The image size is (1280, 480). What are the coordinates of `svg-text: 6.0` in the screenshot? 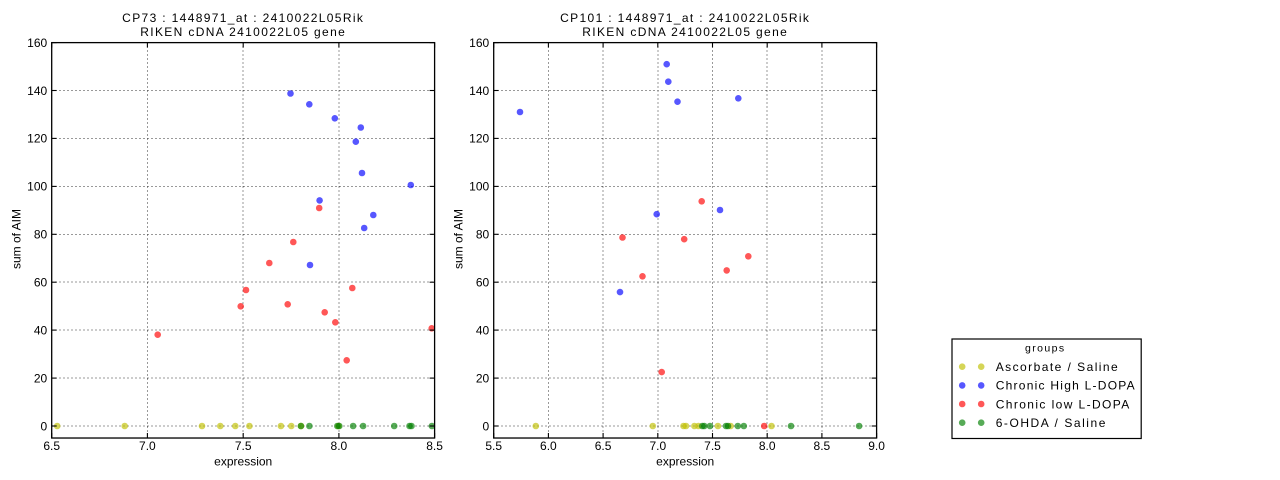 It's located at (548, 446).